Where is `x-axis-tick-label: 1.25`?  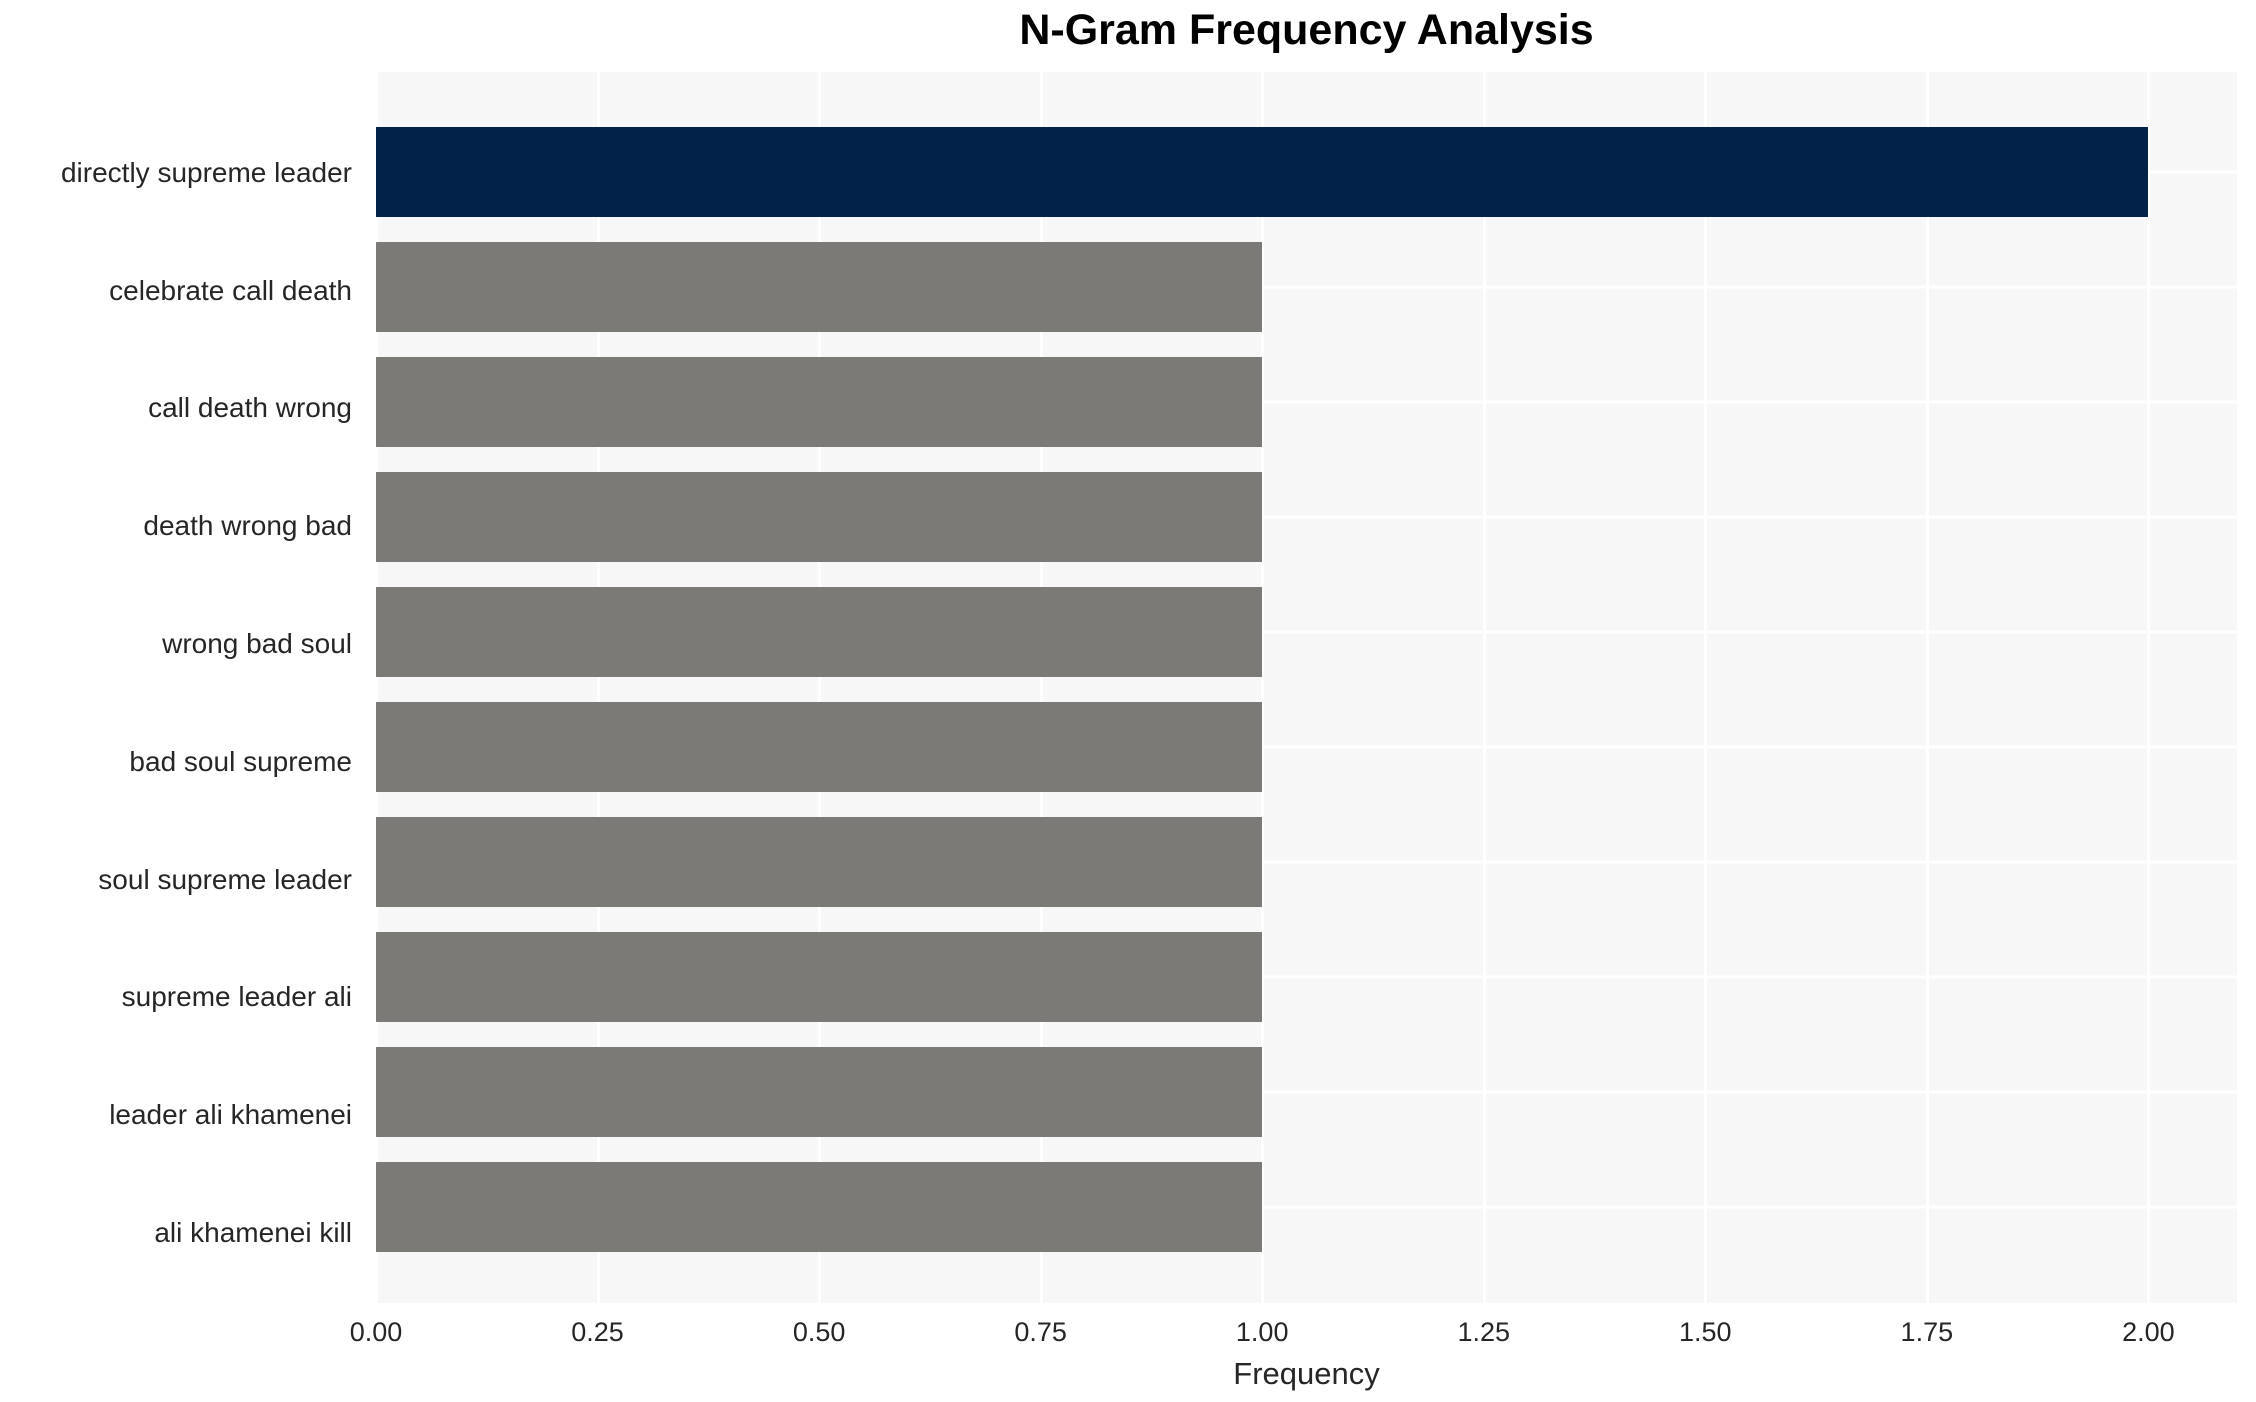 x-axis-tick-label: 1.25 is located at coordinates (1484, 1332).